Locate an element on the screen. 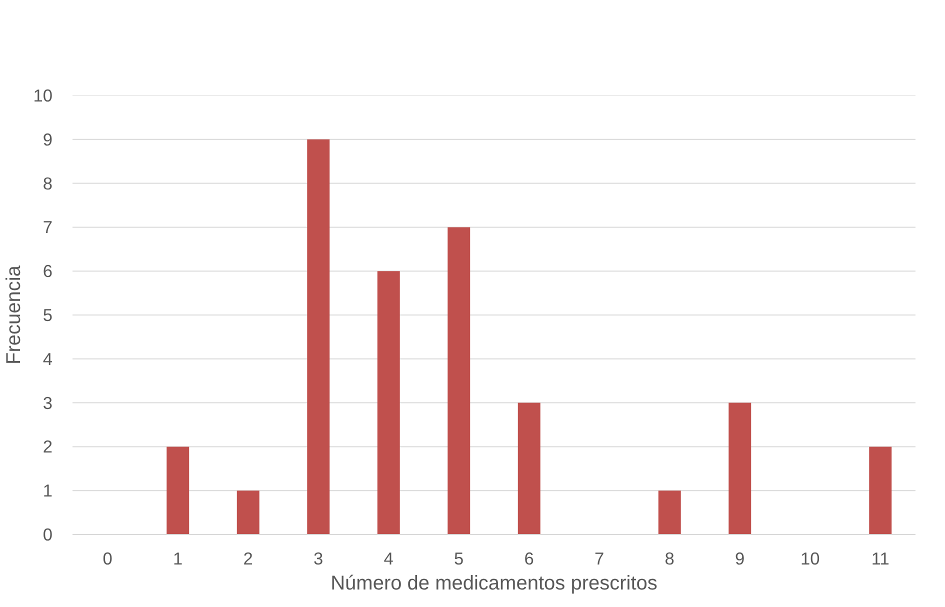  y-tick-label: 8 is located at coordinates (47, 183).